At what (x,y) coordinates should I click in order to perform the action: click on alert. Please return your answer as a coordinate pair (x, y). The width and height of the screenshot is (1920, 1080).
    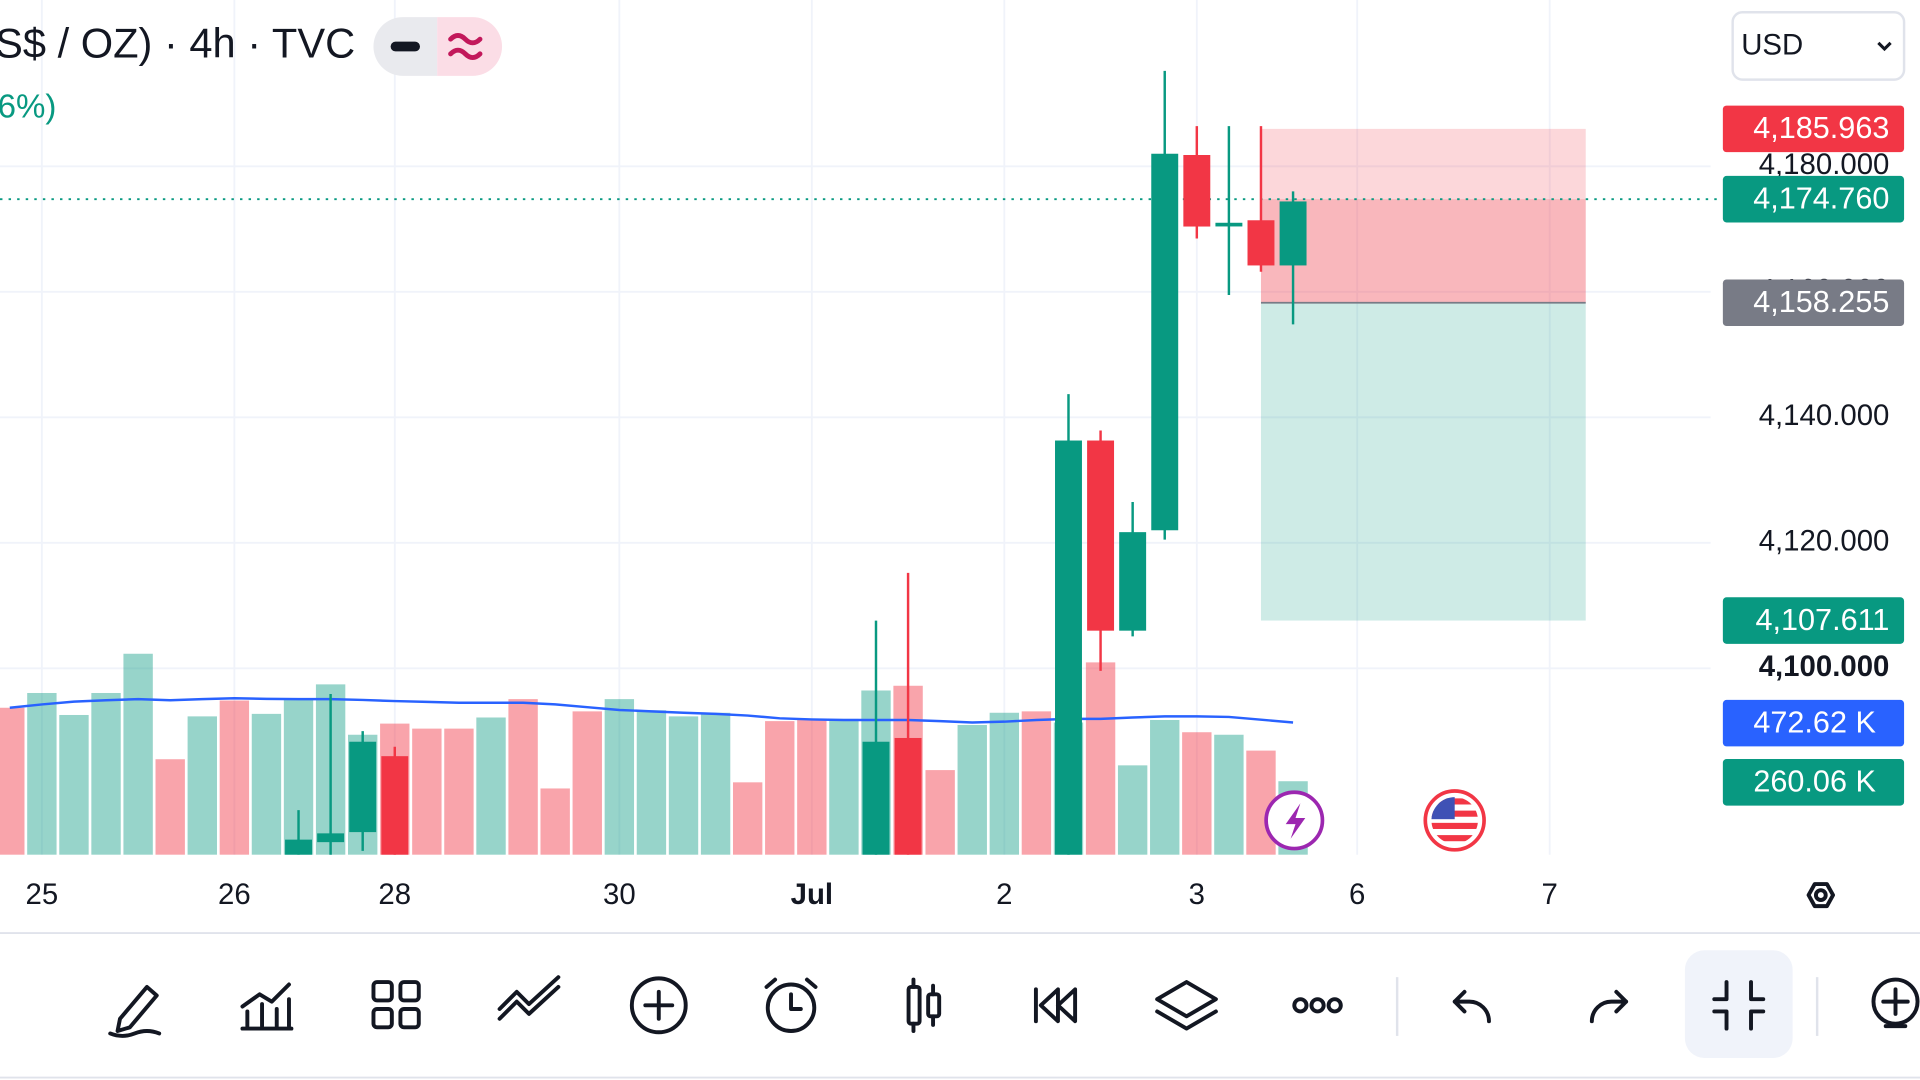
    Looking at the image, I should click on (791, 1005).